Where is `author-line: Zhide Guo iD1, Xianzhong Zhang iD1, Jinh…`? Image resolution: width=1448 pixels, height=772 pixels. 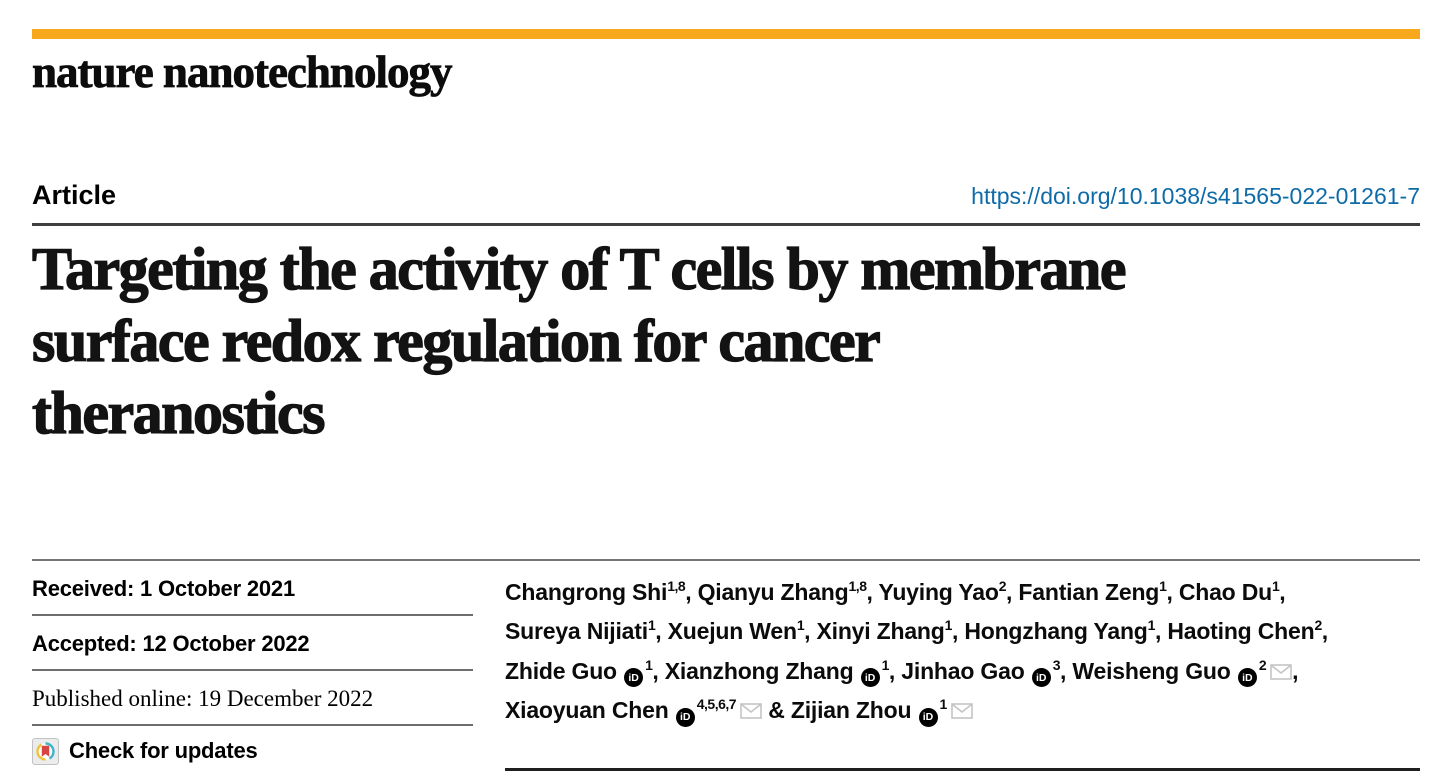
author-line: Zhide Guo iD1, Xianzhong Zhang iD1, Jinh… is located at coordinates (962, 673).